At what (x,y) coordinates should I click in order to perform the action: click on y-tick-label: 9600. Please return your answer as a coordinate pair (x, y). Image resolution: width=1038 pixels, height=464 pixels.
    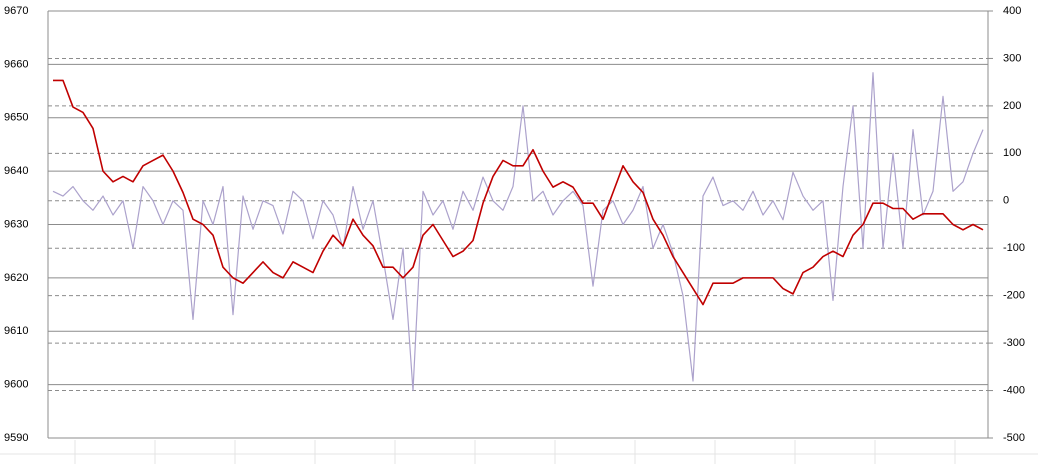
    Looking at the image, I should click on (16, 385).